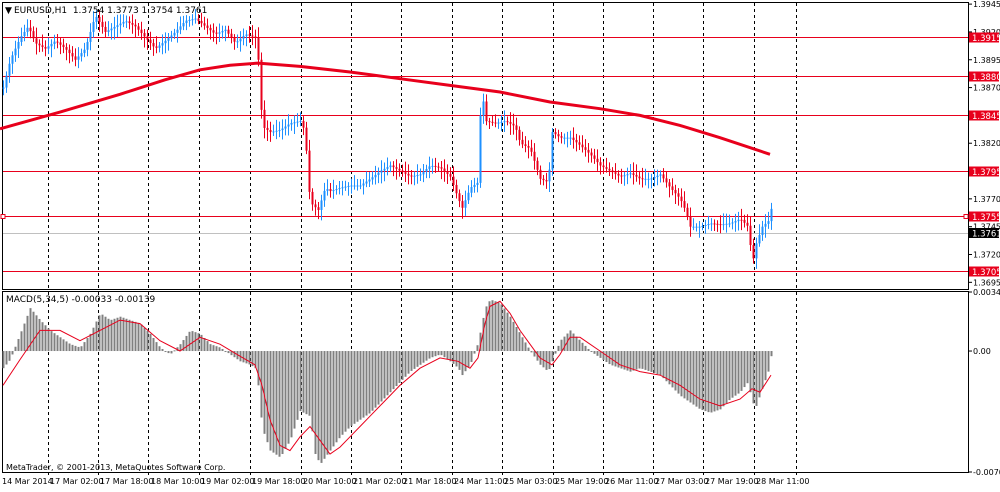  Describe the element at coordinates (8, 11) in the screenshot. I see `collapse-arrow-icon: ▼` at that location.